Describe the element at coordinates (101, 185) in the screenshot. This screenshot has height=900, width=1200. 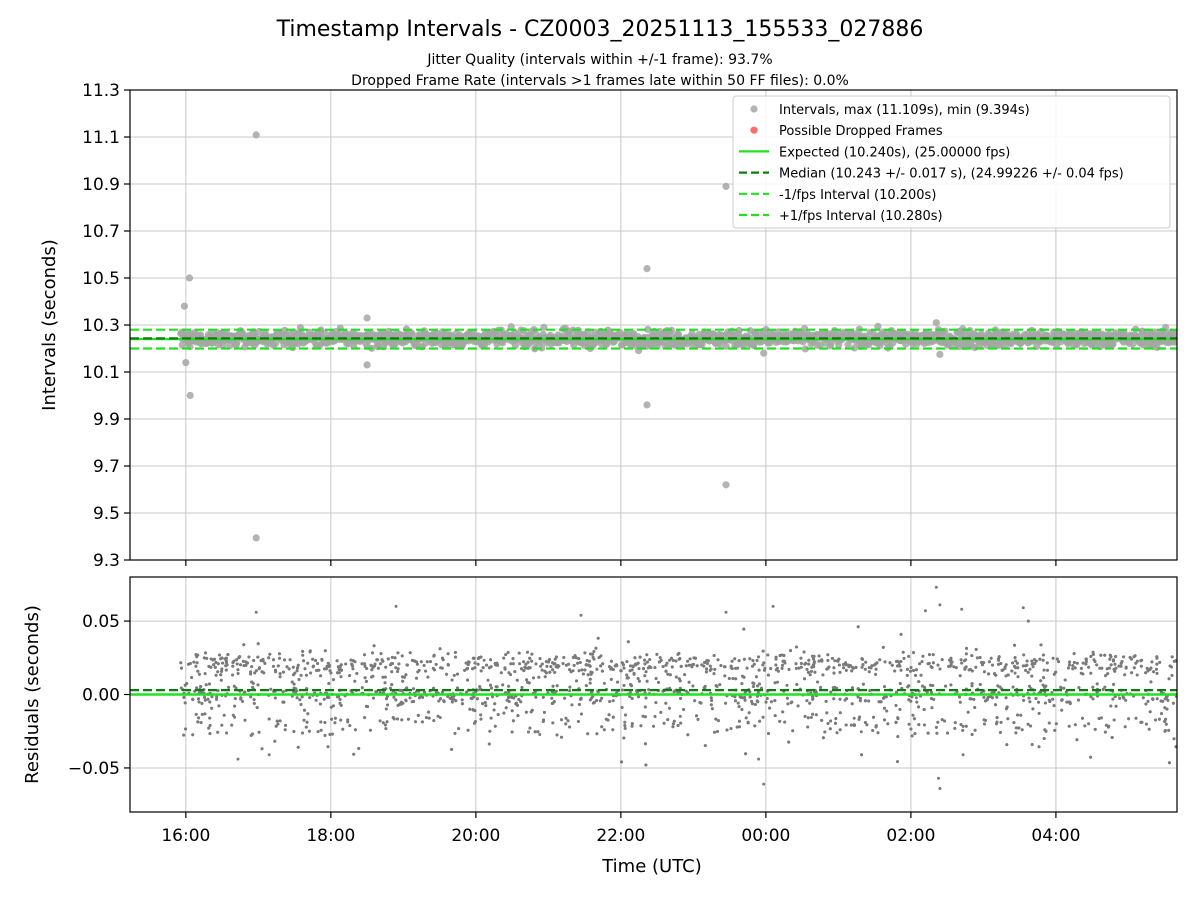
I see `y-tick-label: 10.9` at that location.